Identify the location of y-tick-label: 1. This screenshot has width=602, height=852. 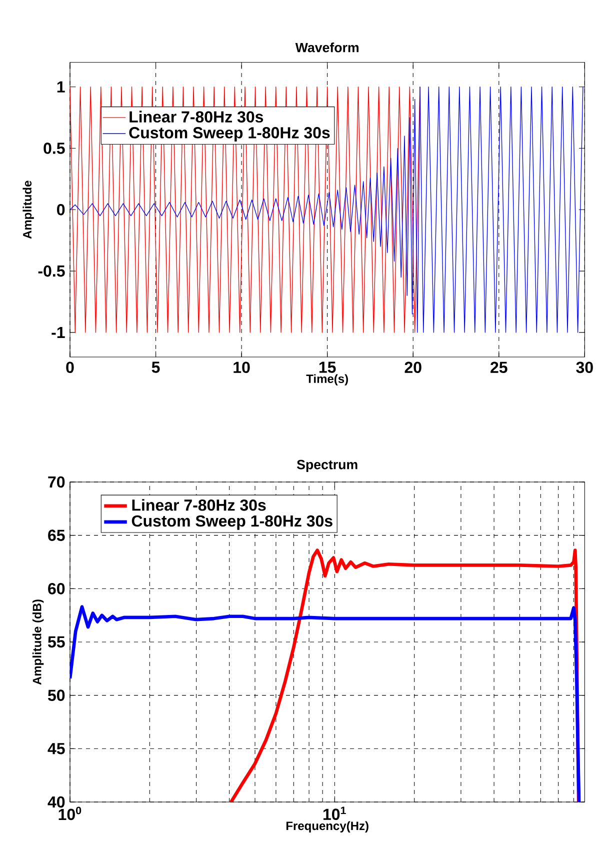
(61, 86).